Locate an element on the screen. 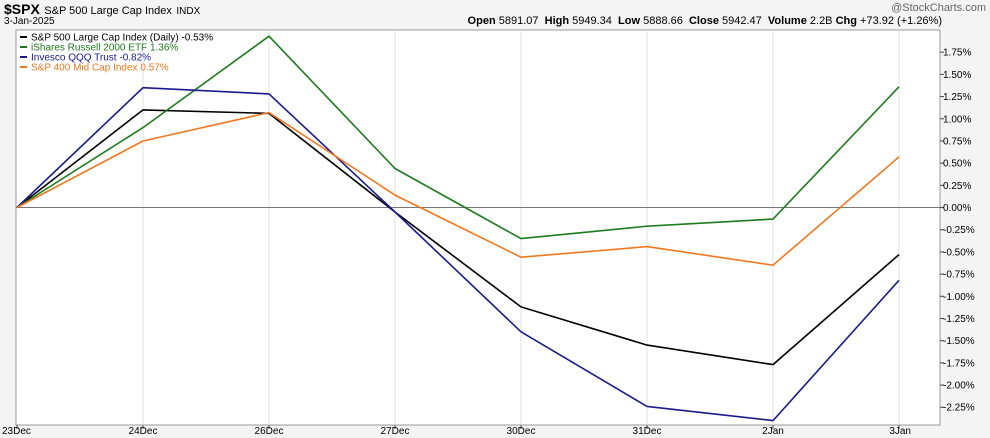 The height and width of the screenshot is (438, 990). x-tick-label: 30Dec is located at coordinates (521, 431).